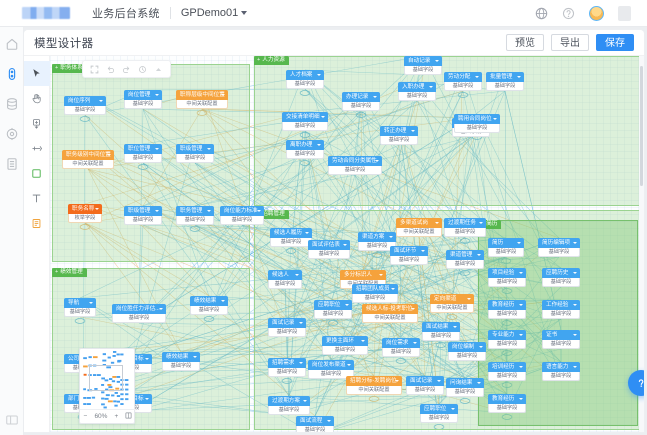 The height and width of the screenshot is (435, 647). Describe the element at coordinates (465, 383) in the screenshot. I see `node-title: 问询结果` at that location.